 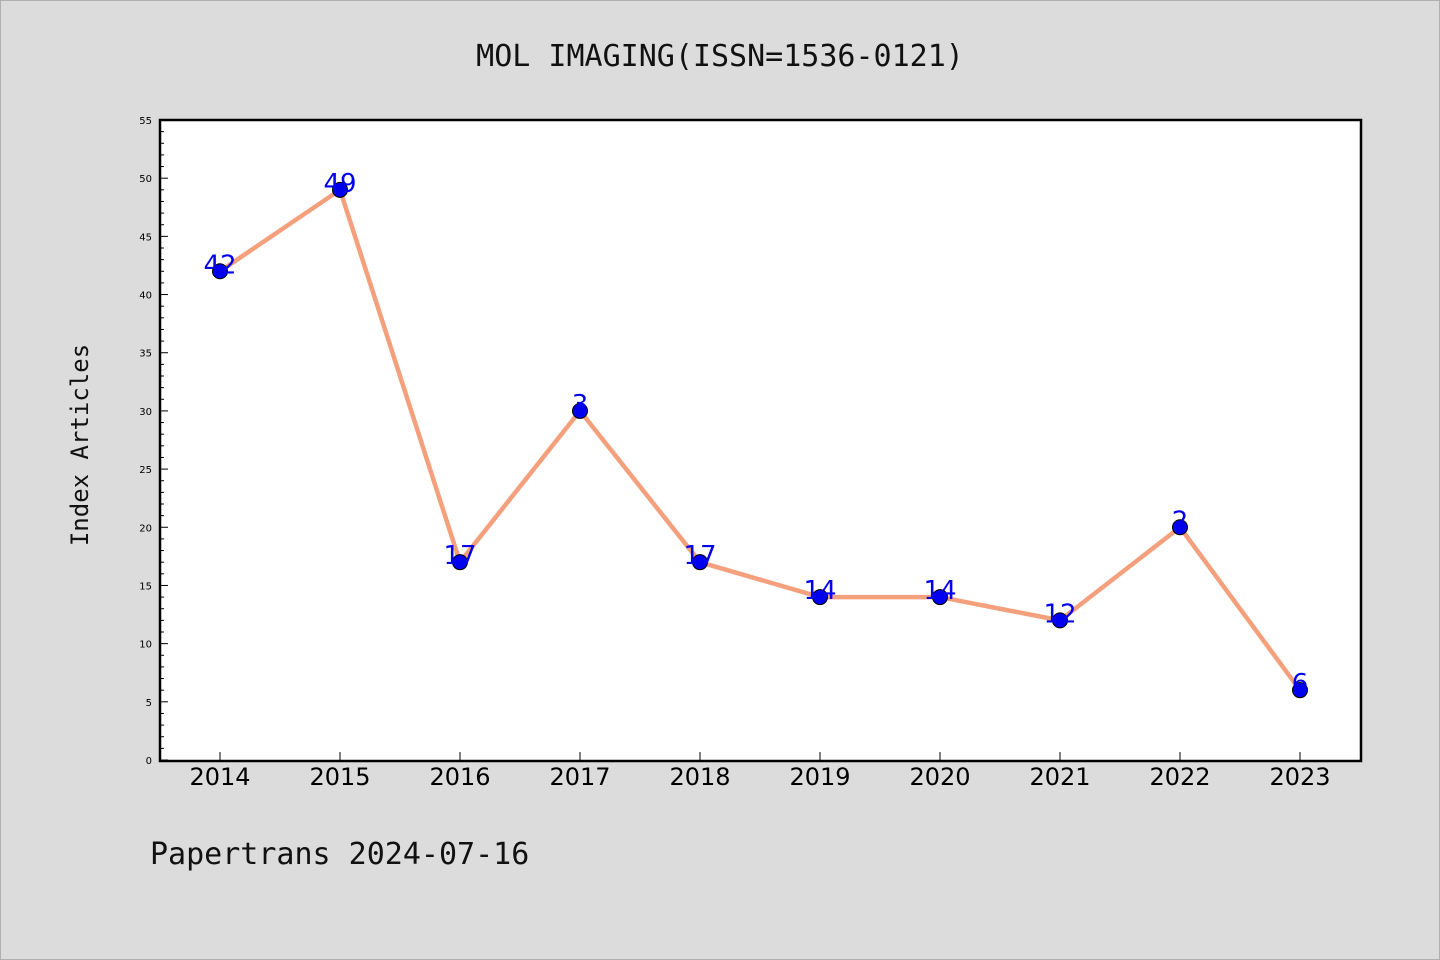 I want to click on data-label: 42, so click(x=219, y=265).